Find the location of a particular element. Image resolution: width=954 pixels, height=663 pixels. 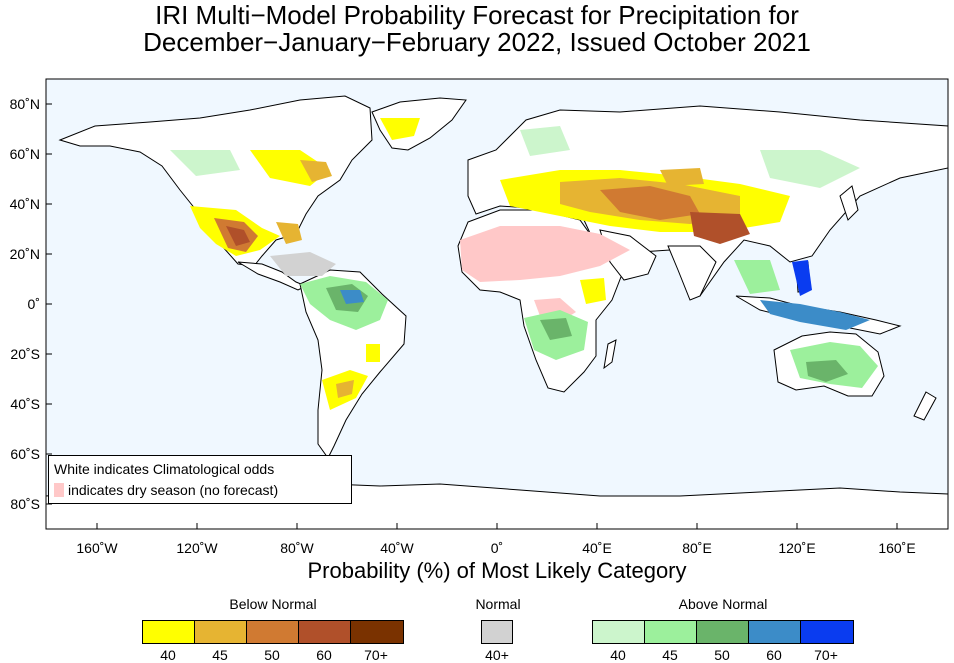

above-normal-australia-mid is located at coordinates (827, 371).